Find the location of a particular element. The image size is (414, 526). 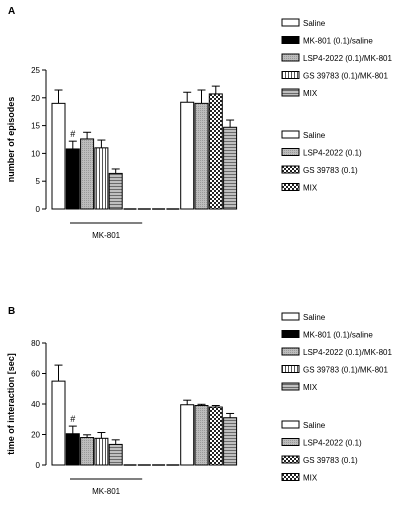

y-tick-label: 25 is located at coordinates (35, 70).